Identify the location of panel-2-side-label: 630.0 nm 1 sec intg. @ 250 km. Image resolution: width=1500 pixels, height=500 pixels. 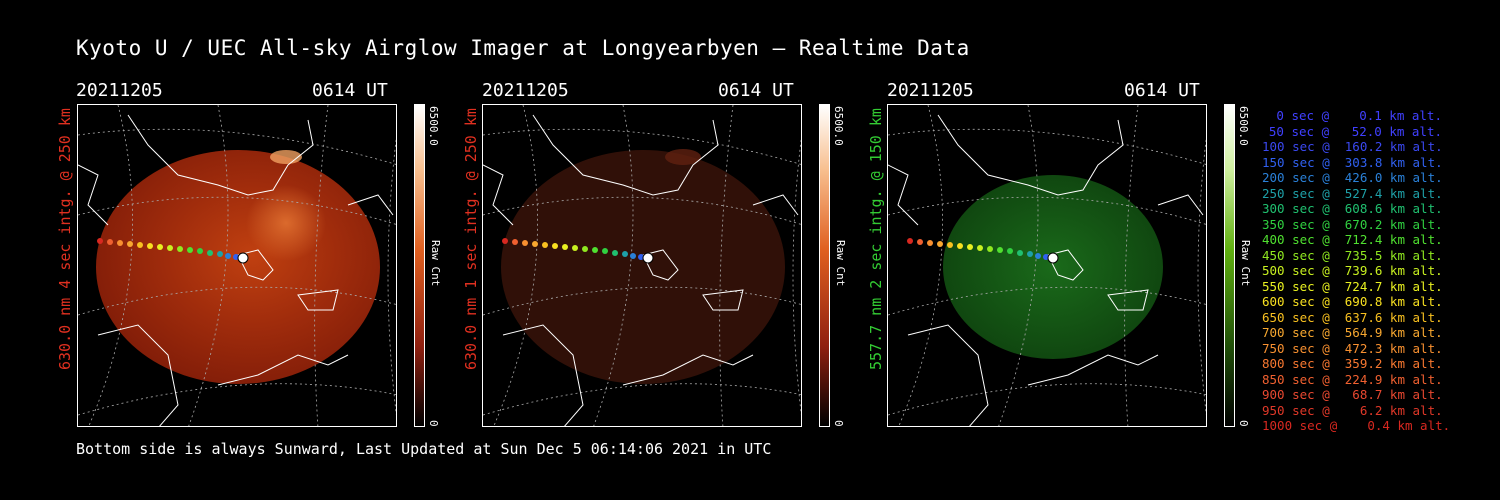
(471, 239).